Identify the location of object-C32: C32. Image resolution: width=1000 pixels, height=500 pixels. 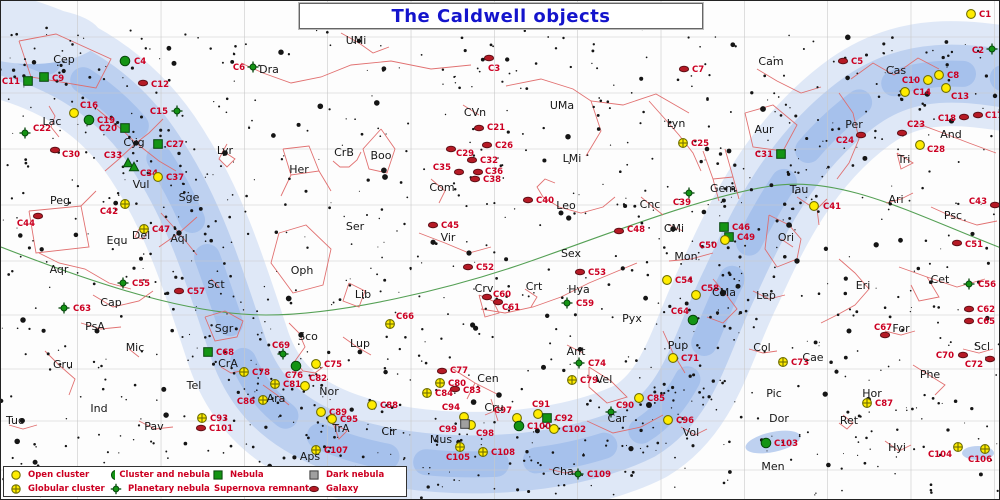
(482, 161).